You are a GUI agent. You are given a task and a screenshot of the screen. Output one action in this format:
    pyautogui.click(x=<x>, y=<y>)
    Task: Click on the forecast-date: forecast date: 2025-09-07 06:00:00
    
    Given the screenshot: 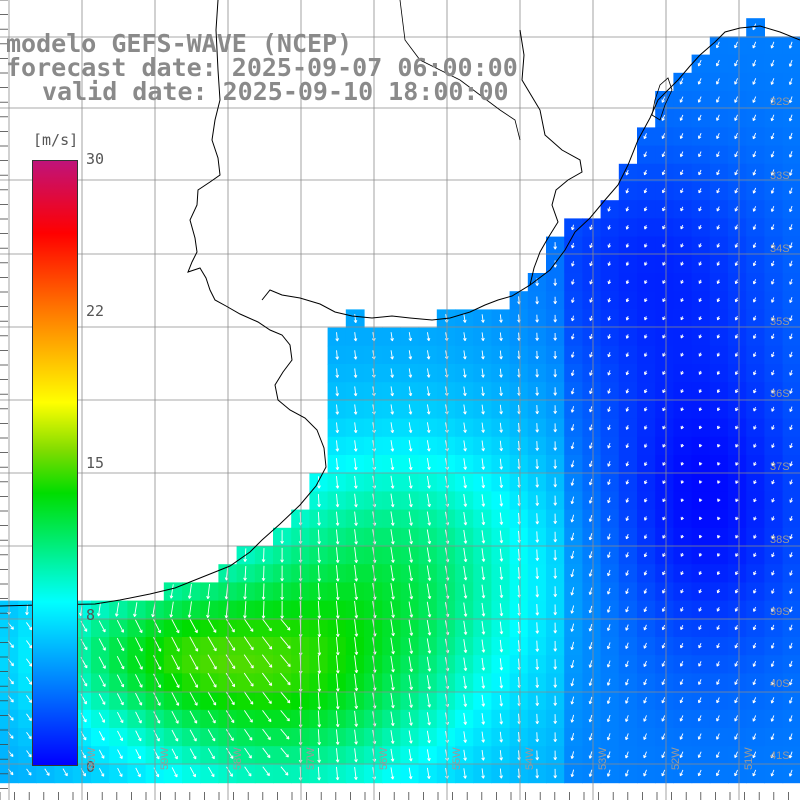 What is the action you would take?
    pyautogui.click(x=262, y=67)
    